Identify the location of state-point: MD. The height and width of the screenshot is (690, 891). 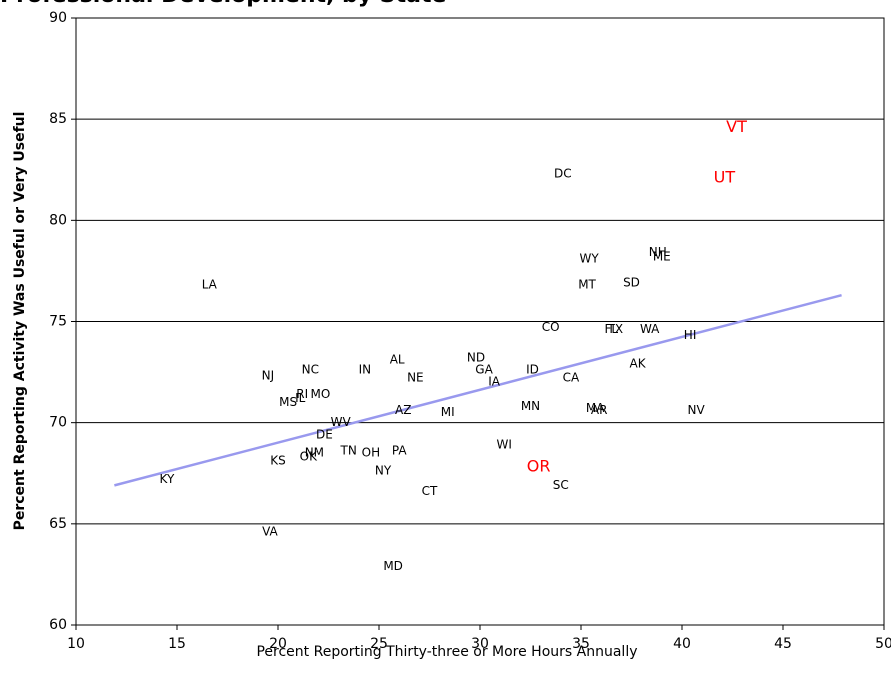
(393, 566).